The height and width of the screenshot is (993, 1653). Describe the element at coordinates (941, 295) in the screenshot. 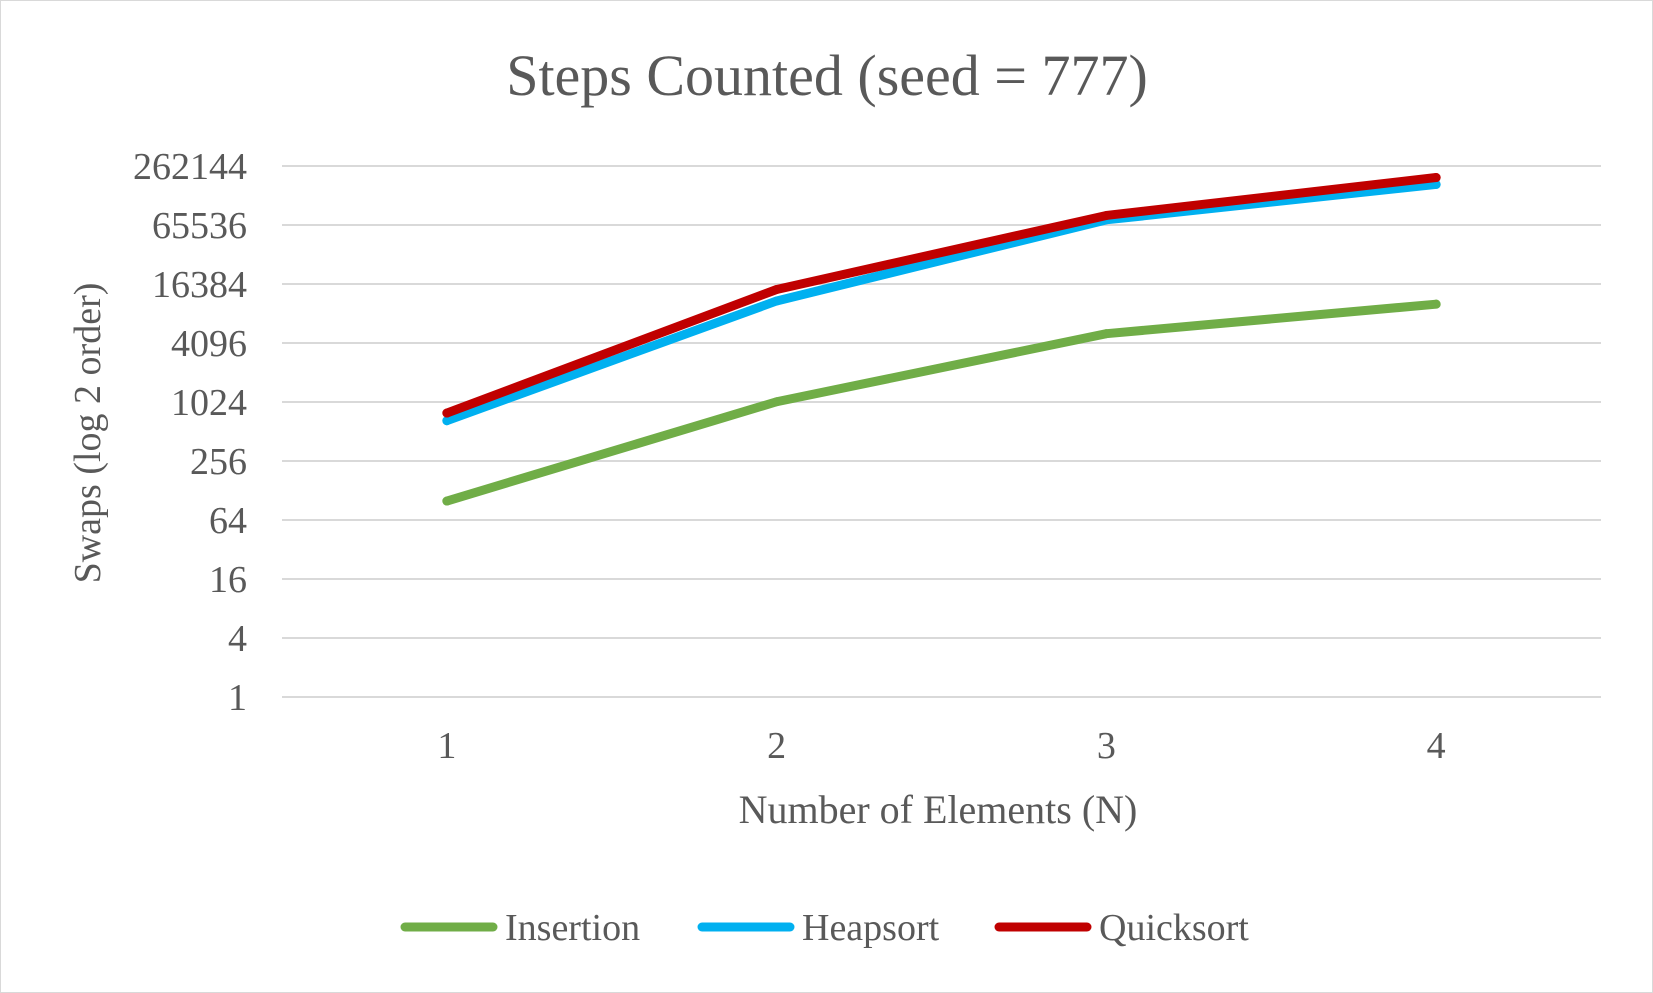

I see `series-line-quicksort` at that location.